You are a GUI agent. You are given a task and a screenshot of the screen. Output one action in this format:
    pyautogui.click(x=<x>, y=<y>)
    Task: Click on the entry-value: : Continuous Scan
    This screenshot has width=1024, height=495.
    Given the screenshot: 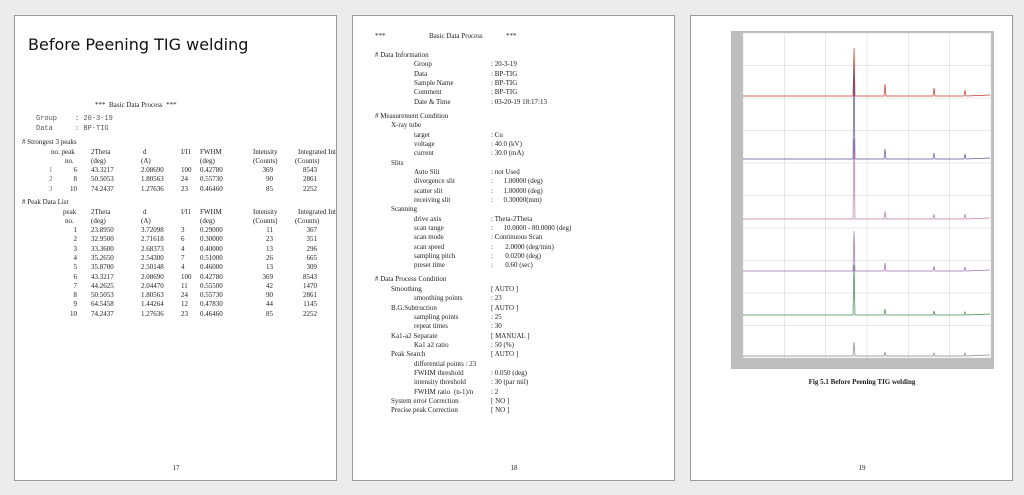 What is the action you would take?
    pyautogui.click(x=517, y=237)
    